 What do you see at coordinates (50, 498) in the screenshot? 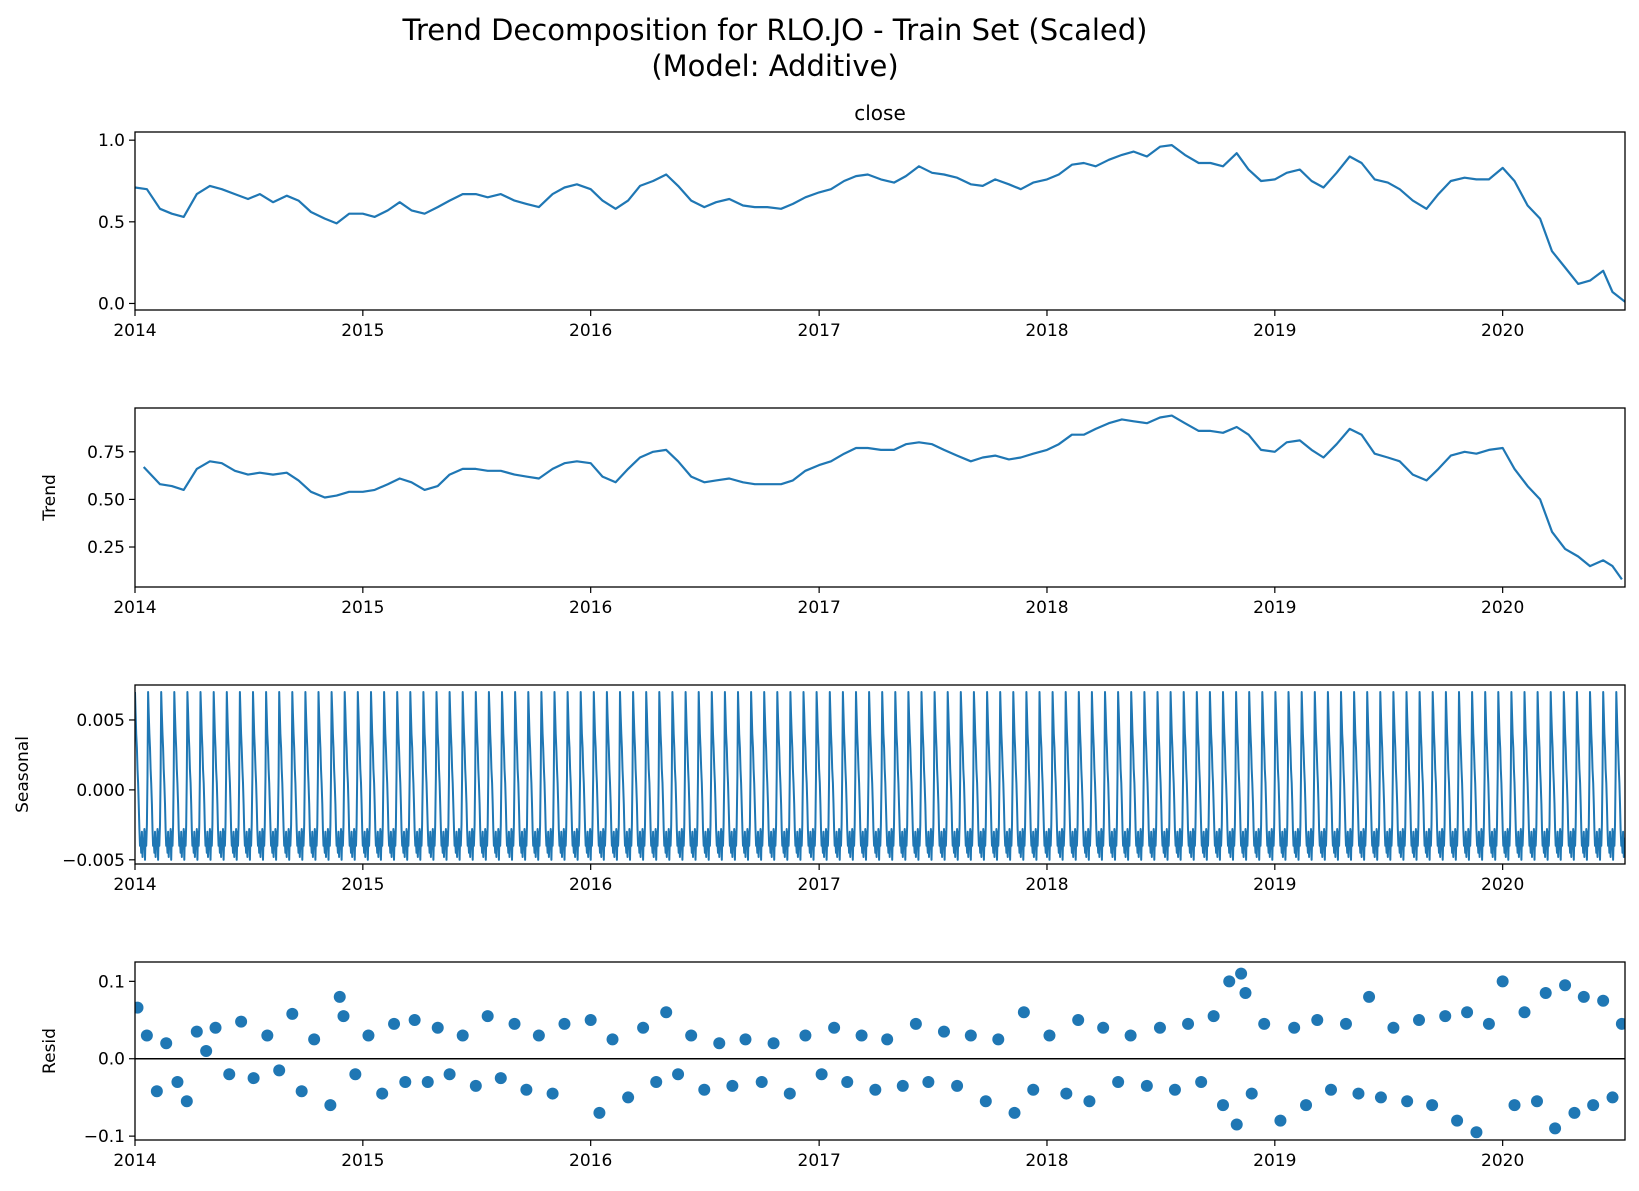
I see `y-axis-label: Trend` at bounding box center [50, 498].